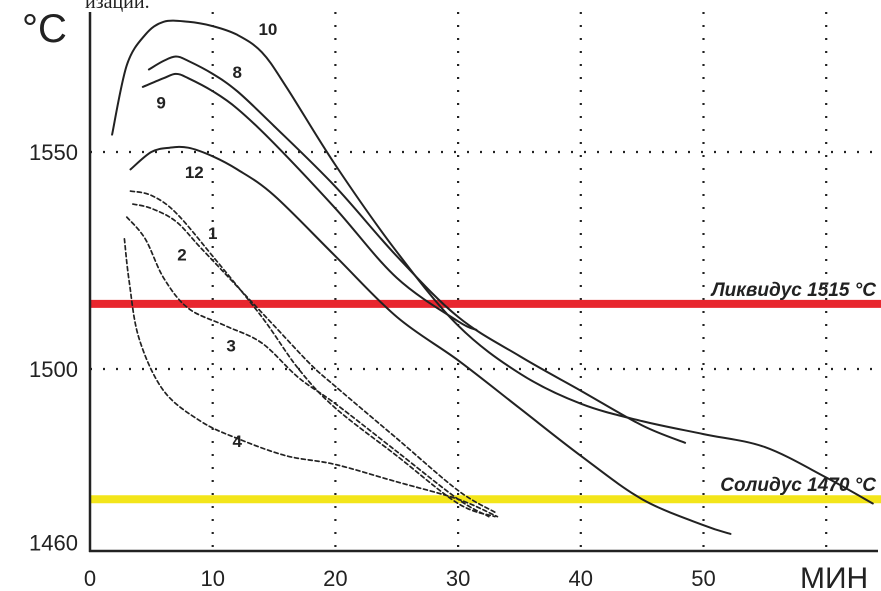  Describe the element at coordinates (212, 578) in the screenshot. I see `x-tick-label-10: 10` at that location.